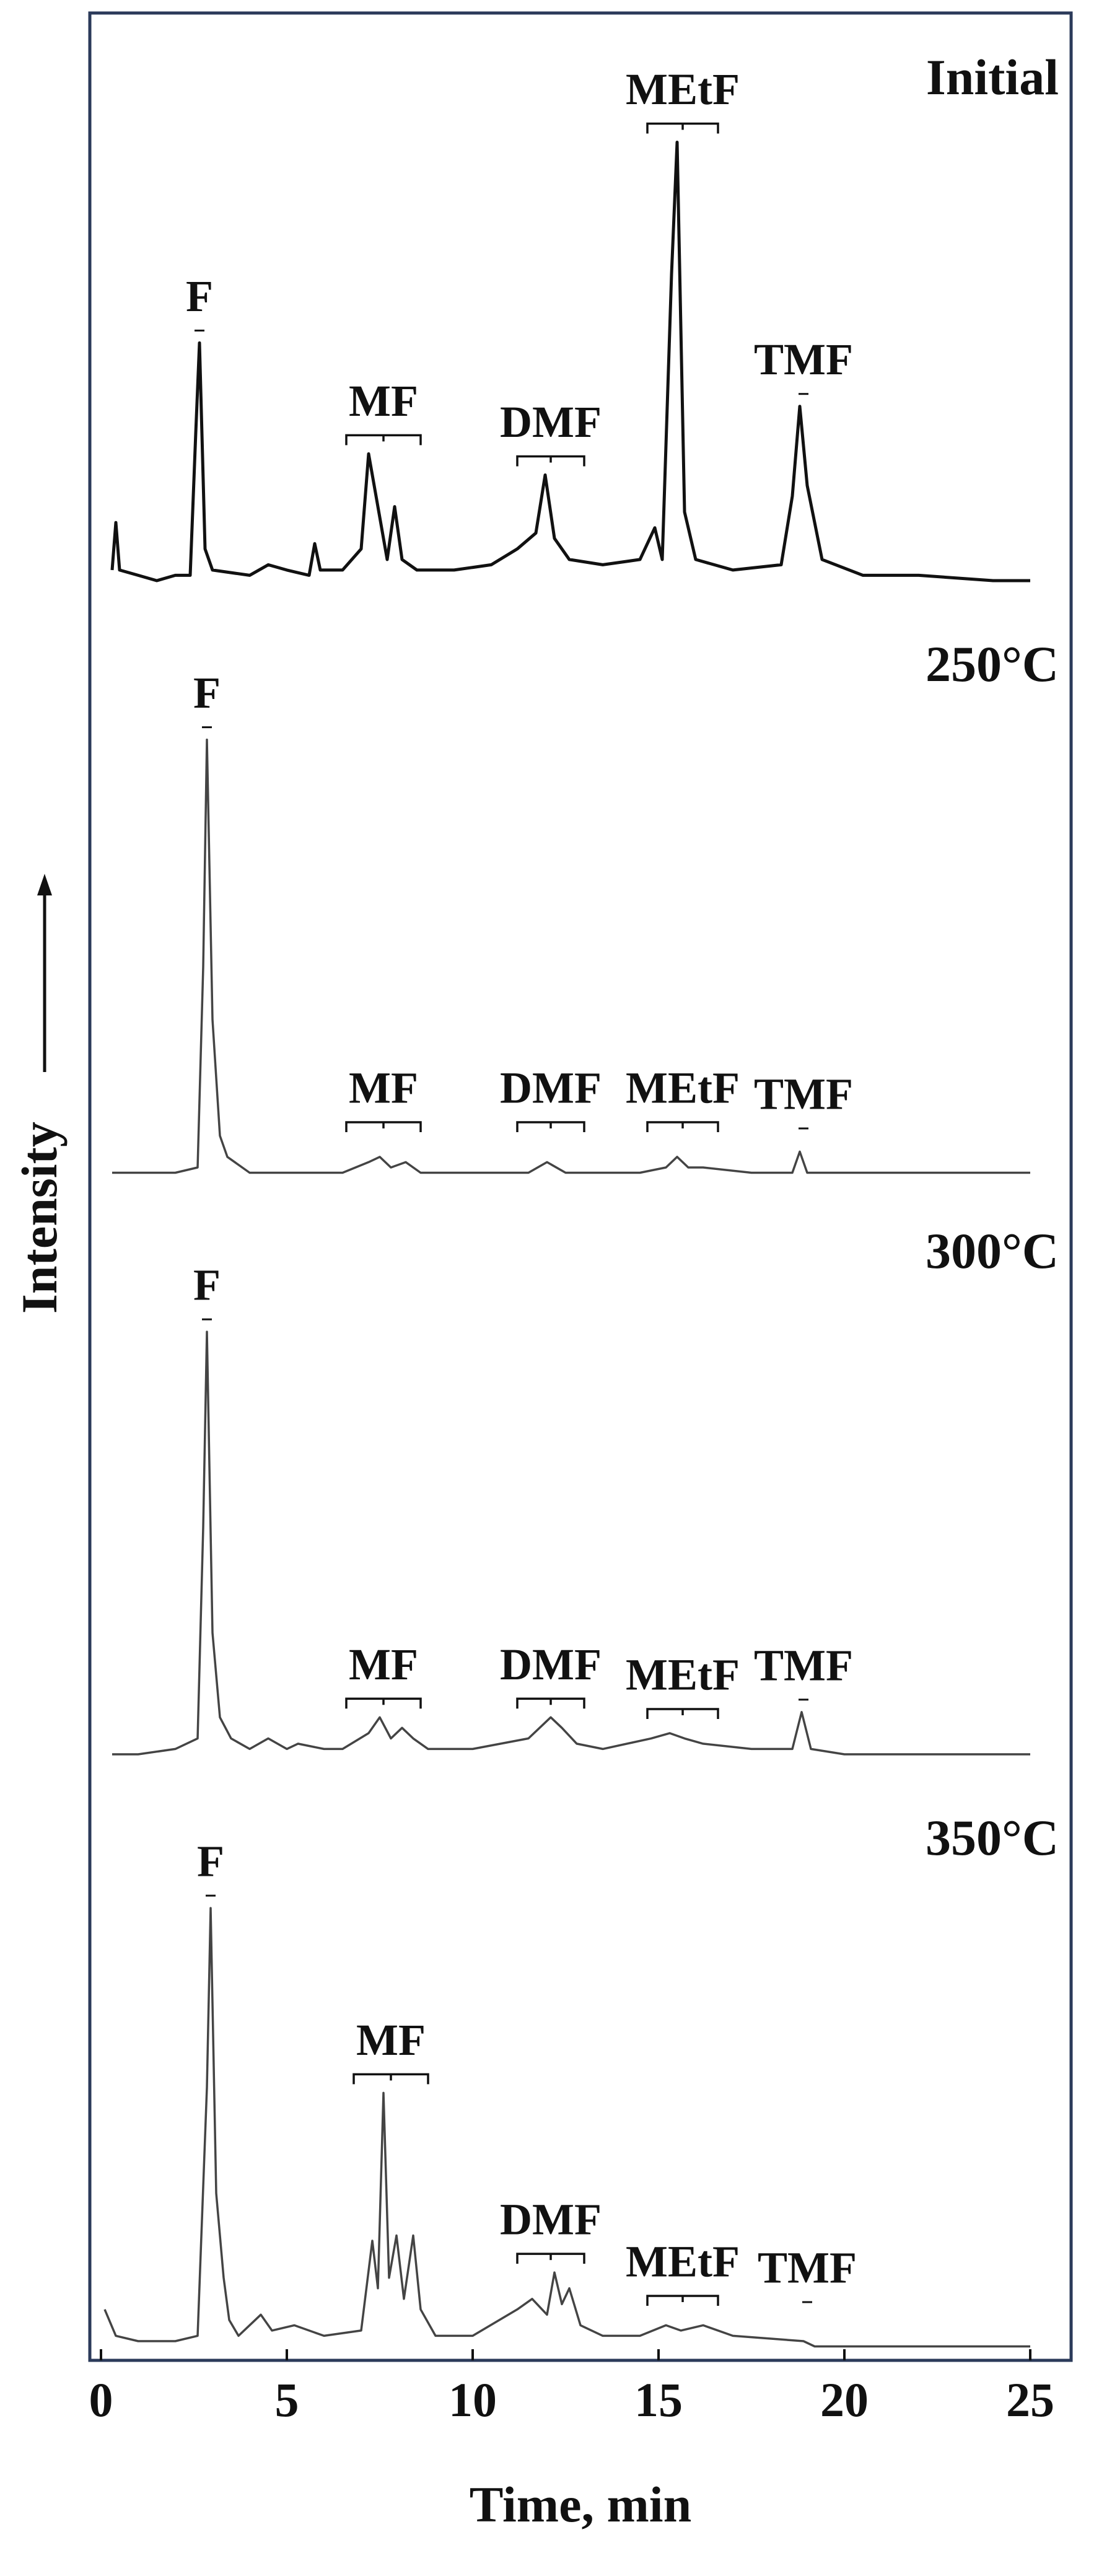 The image size is (1112, 2576). What do you see at coordinates (993, 1251) in the screenshot?
I see `panel-label: 300°C` at bounding box center [993, 1251].